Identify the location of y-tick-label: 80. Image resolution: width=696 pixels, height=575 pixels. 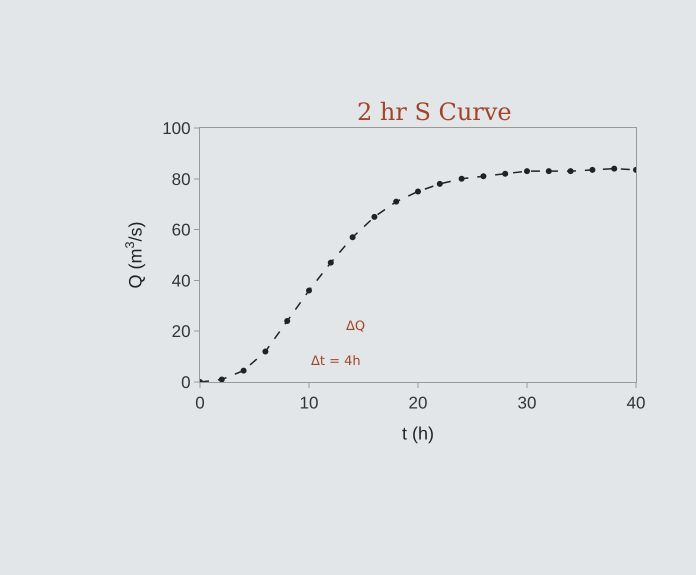
(181, 179).